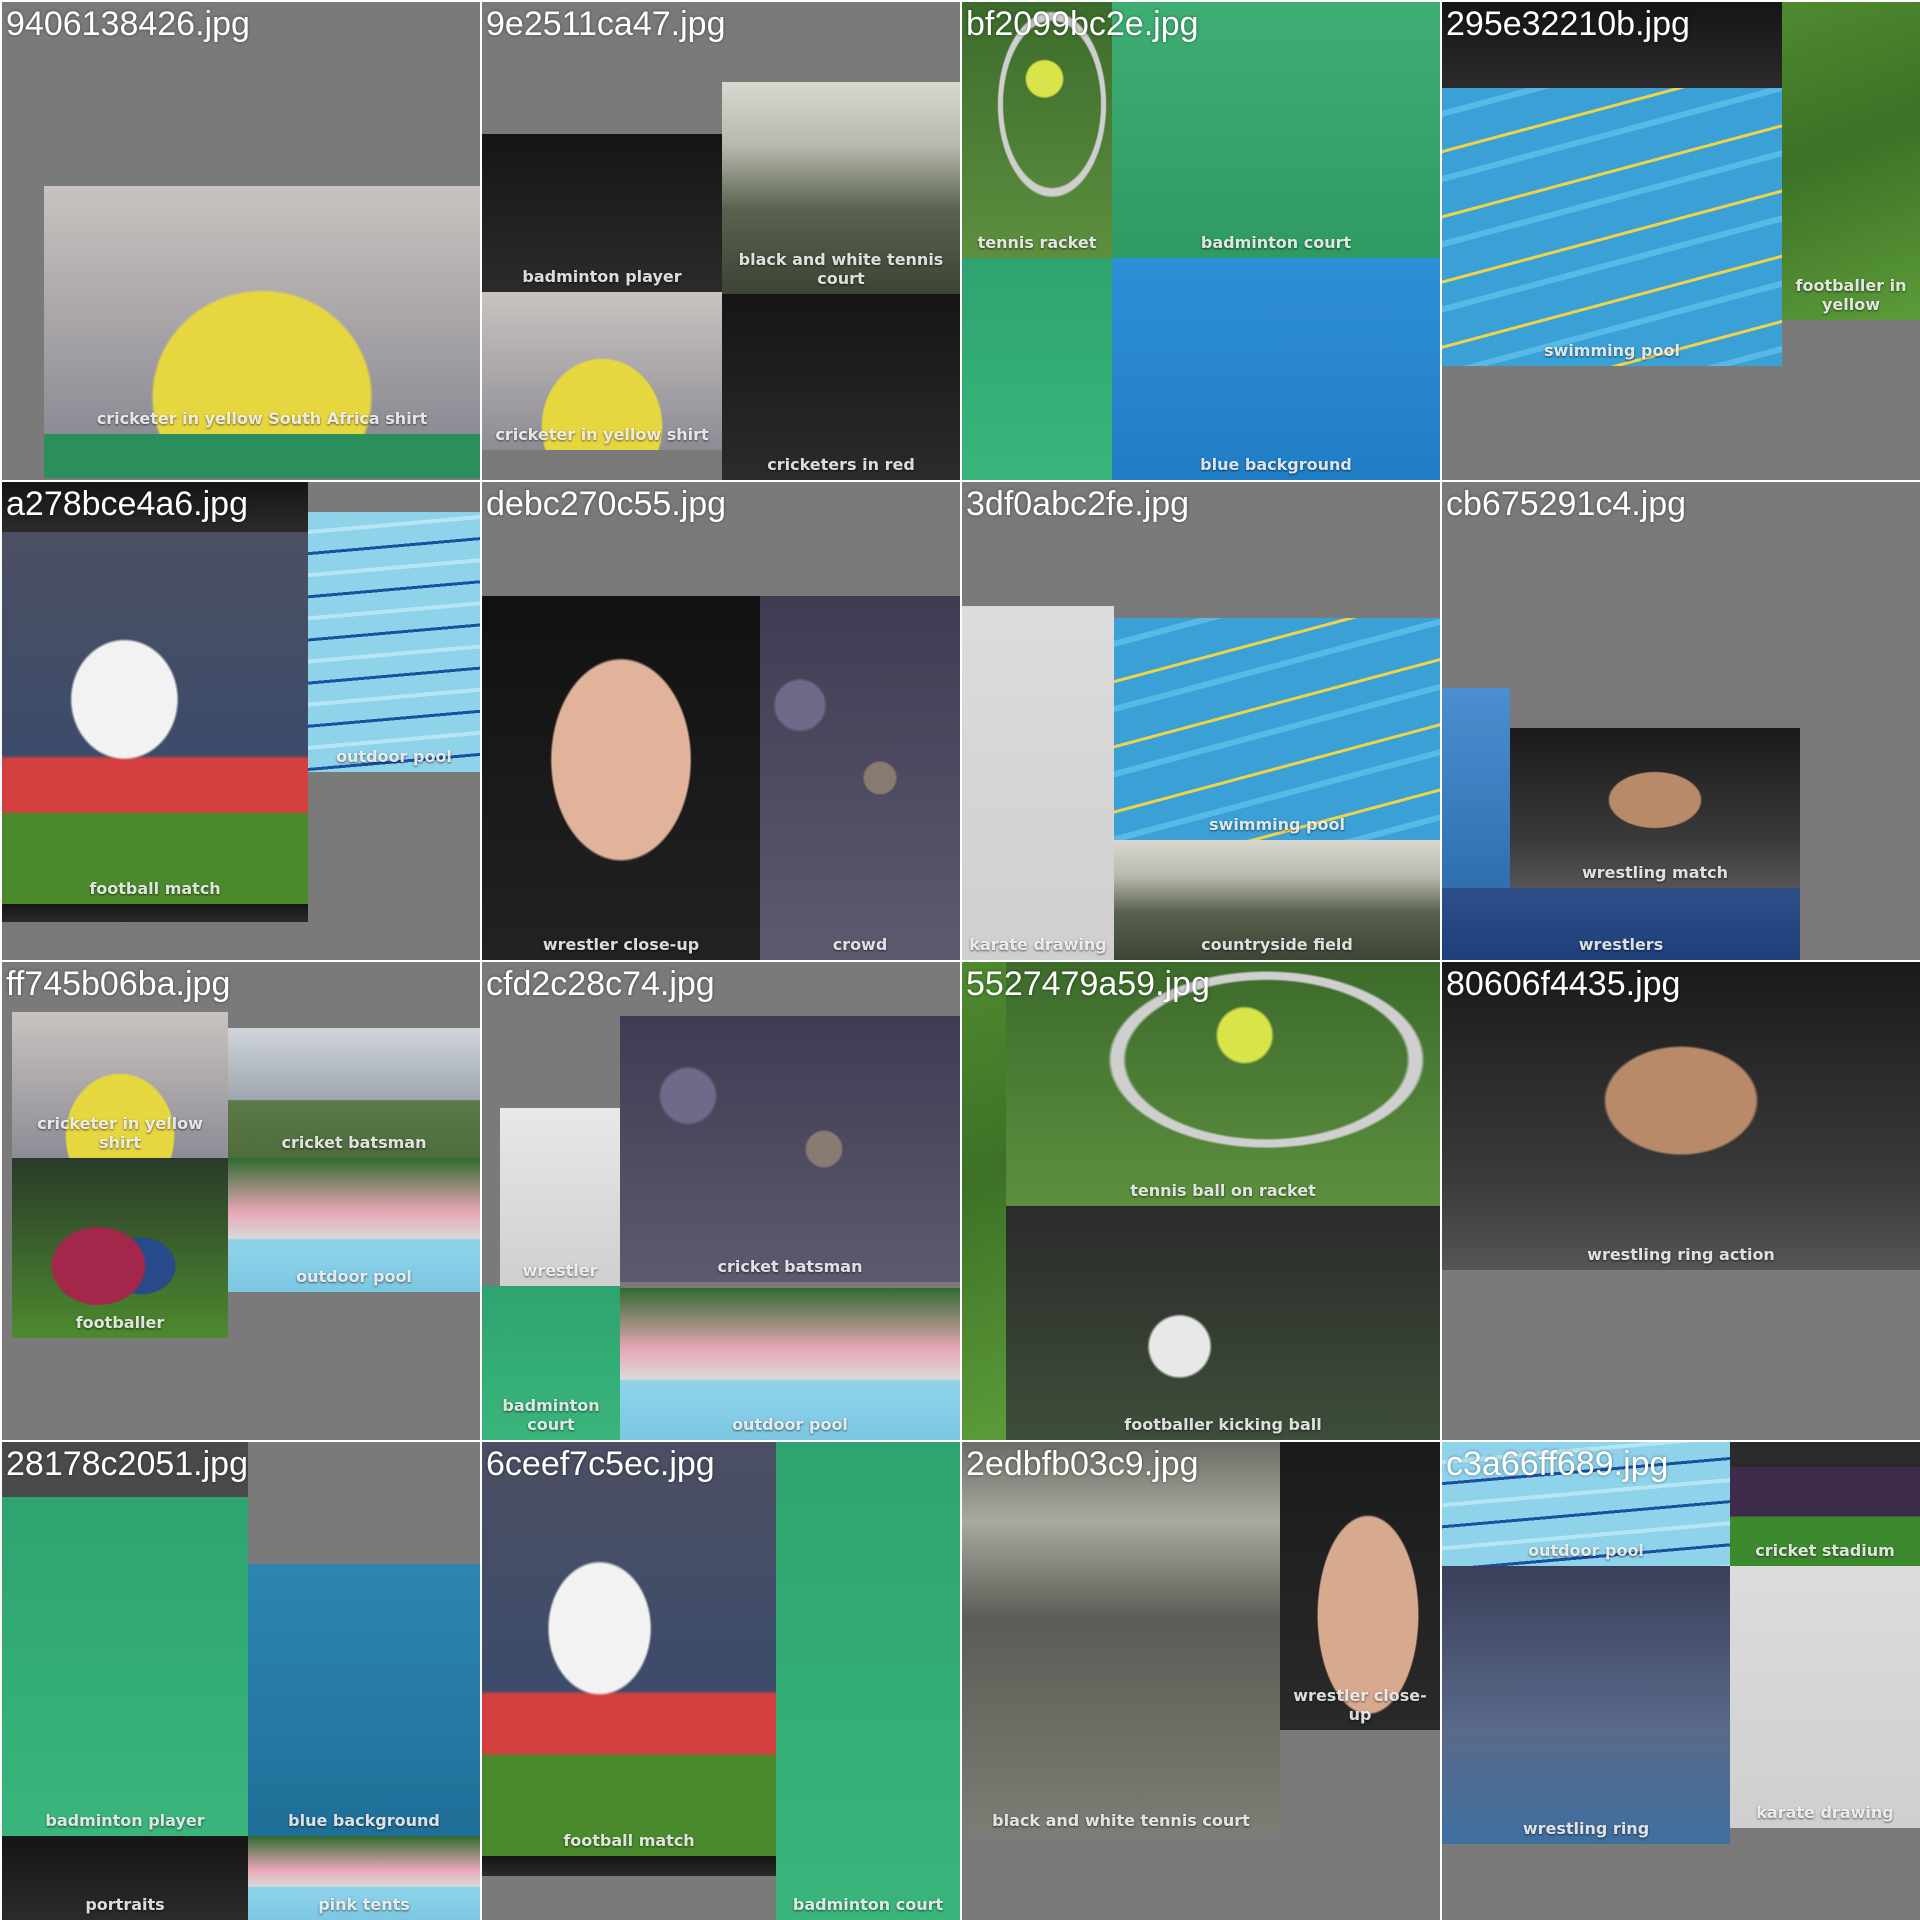 This screenshot has height=1920, width=1920. I want to click on photo-thumbnail: tennis racket, so click(1037, 130).